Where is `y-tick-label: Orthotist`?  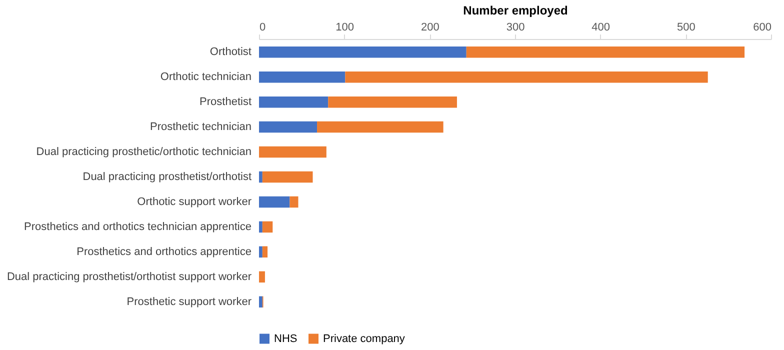
y-tick-label: Orthotist is located at coordinates (231, 52).